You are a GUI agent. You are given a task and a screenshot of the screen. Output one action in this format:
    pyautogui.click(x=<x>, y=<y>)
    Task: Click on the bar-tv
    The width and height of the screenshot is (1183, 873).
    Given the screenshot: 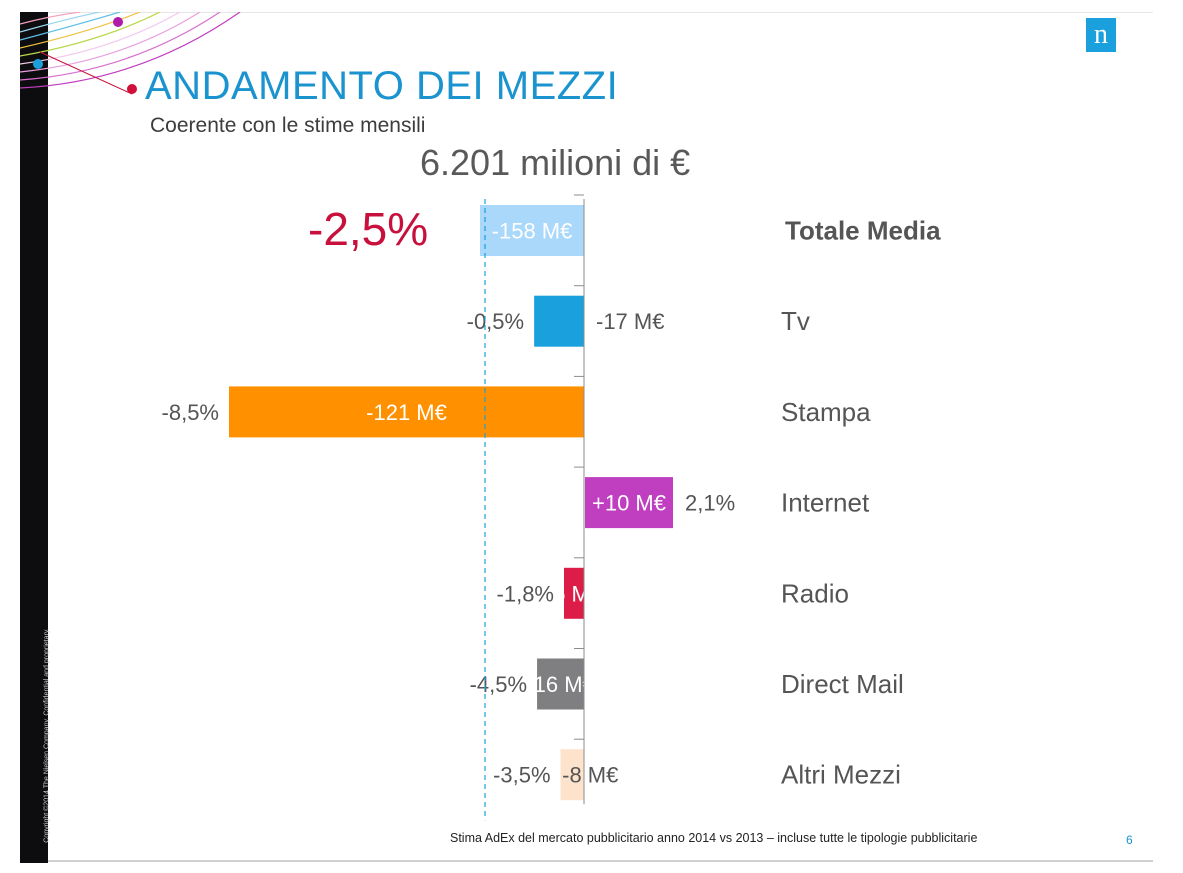 What is the action you would take?
    pyautogui.click(x=559, y=321)
    